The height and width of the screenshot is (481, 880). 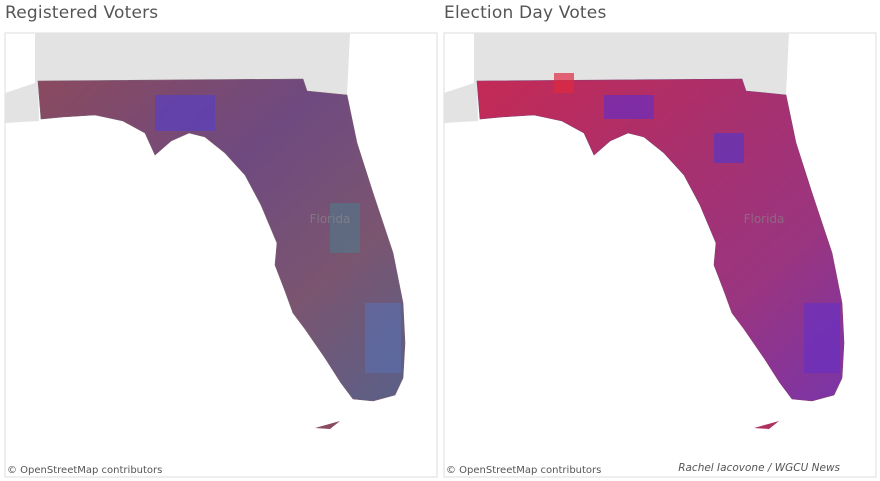 I want to click on panel-title: Election Day Votes, so click(x=525, y=13).